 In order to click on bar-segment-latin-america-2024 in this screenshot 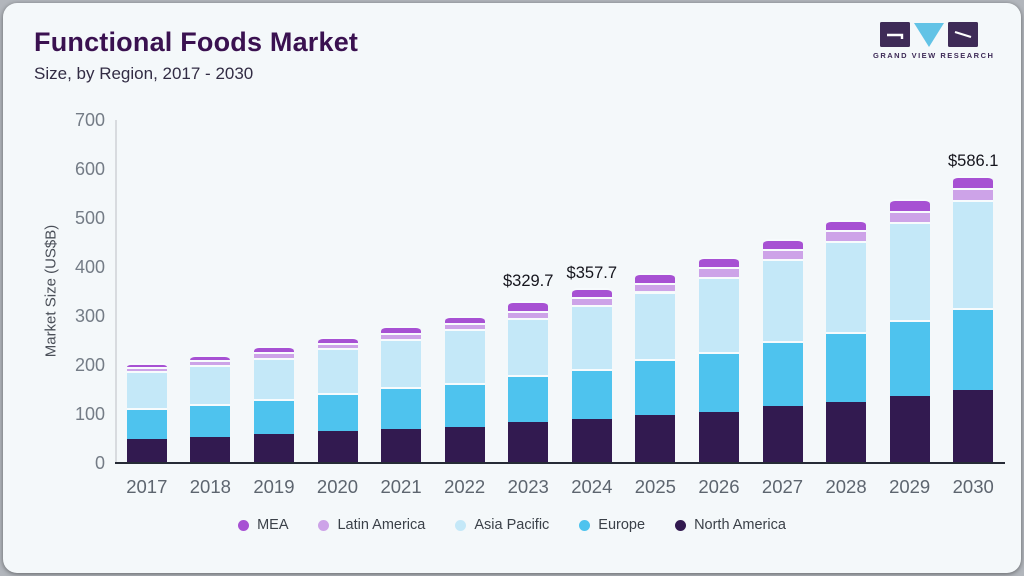, I will do `click(591, 300)`.